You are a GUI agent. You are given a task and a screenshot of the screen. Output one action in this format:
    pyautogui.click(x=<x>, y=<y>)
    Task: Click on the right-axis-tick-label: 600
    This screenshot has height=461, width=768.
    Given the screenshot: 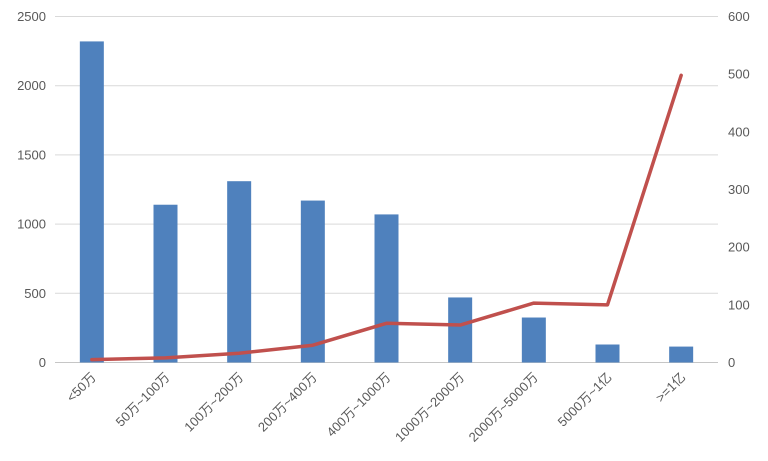 What is the action you would take?
    pyautogui.click(x=739, y=16)
    